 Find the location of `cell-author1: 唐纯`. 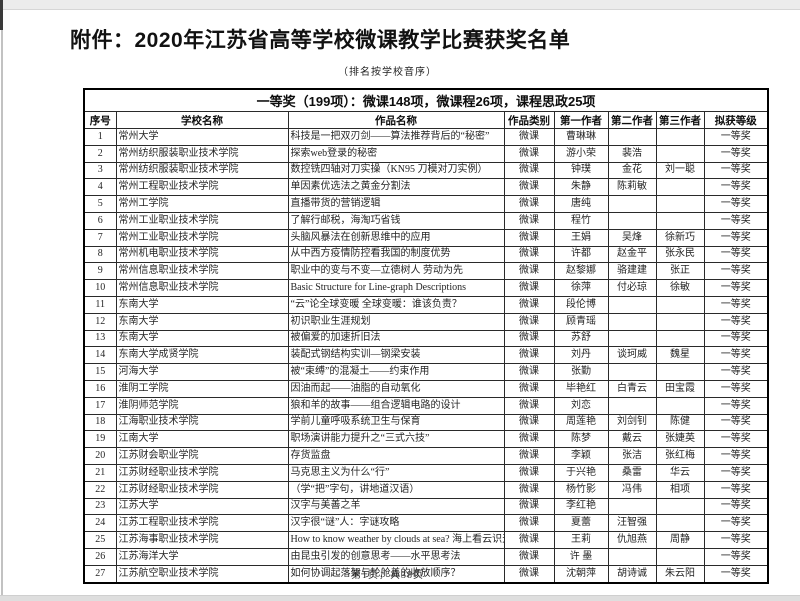

cell-author1: 唐纯 is located at coordinates (581, 204).